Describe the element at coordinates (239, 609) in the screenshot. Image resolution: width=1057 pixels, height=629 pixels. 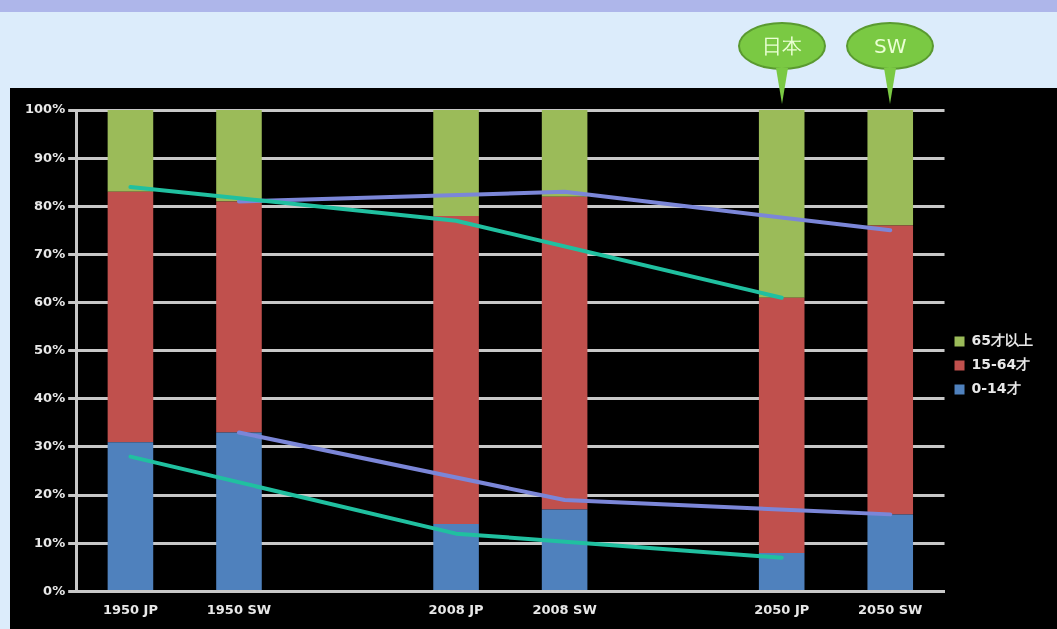
I see `x-tick-label: 1950 SW` at that location.